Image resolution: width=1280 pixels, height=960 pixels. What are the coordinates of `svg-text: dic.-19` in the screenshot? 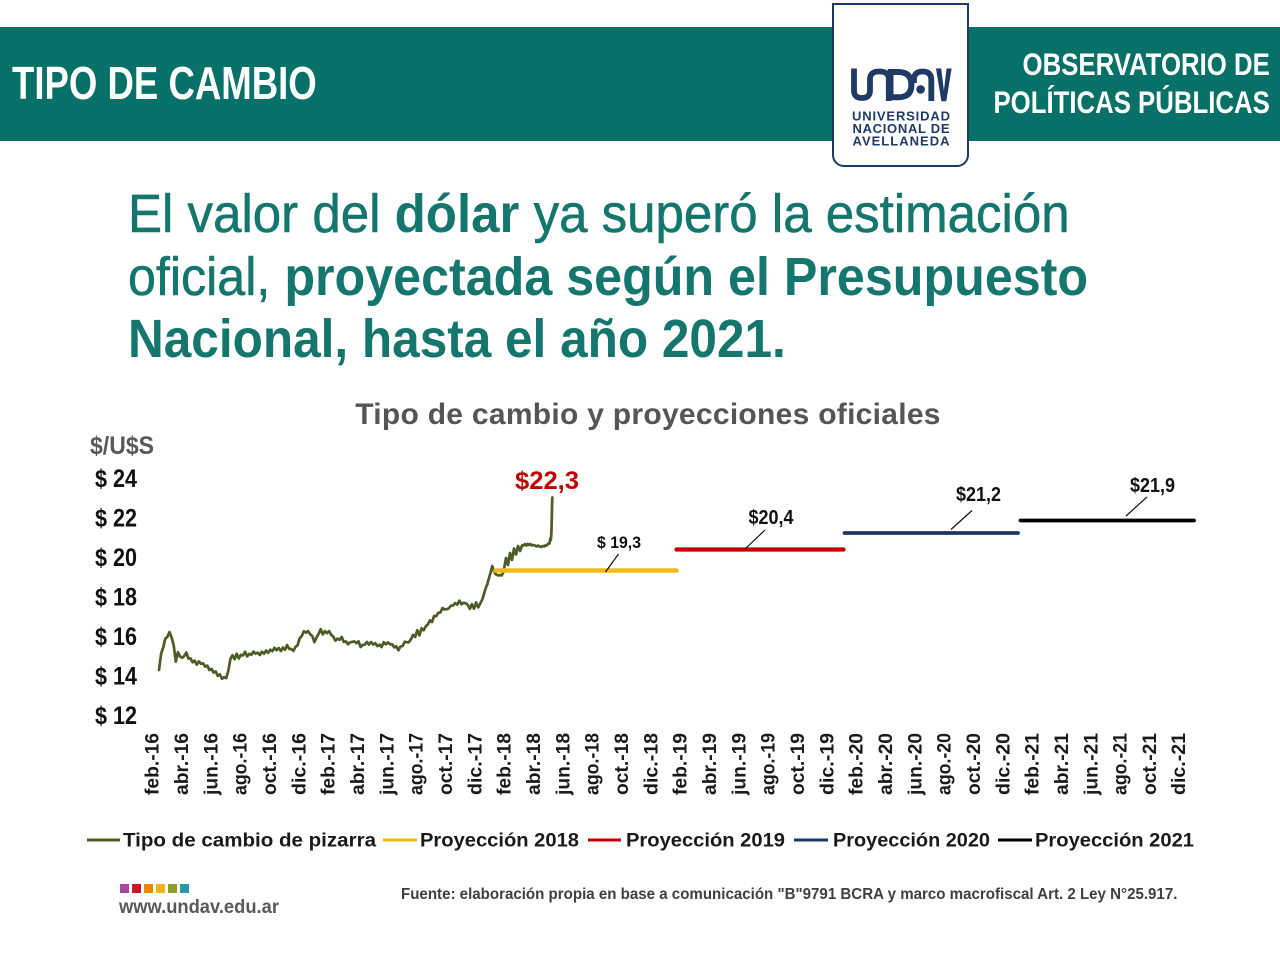 It's located at (827, 764).